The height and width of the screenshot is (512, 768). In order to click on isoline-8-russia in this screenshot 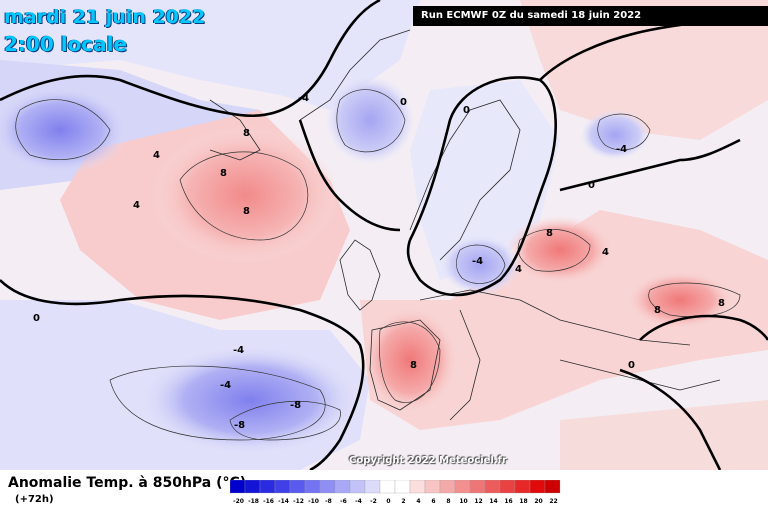, I will do `click(554, 250)`.